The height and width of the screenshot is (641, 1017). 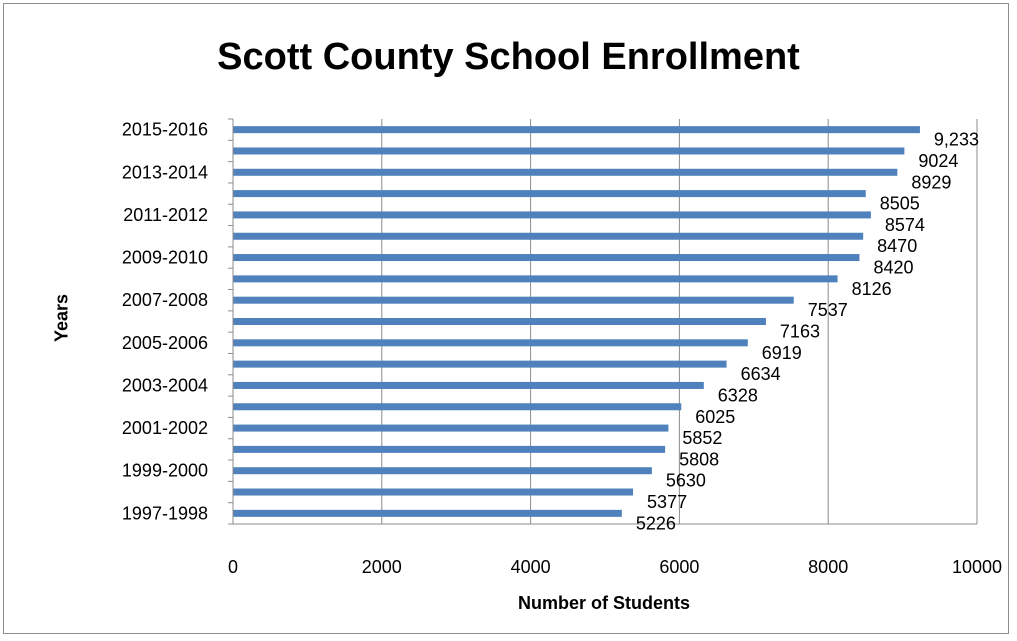 I want to click on data-label: 8929, so click(x=931, y=182).